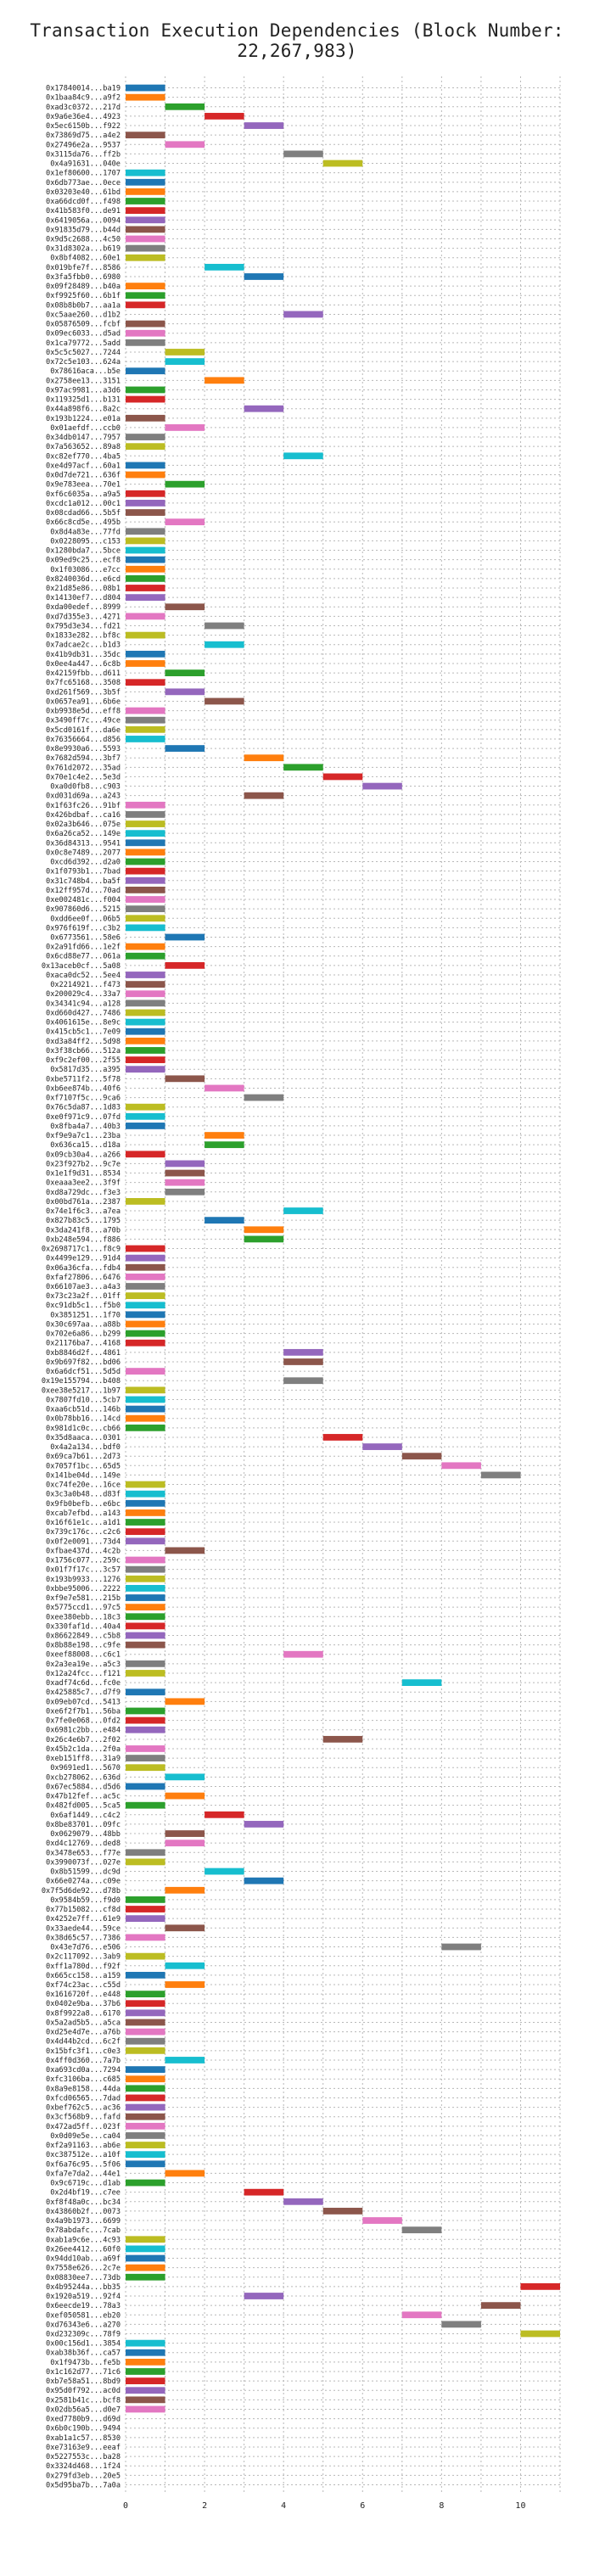 The width and height of the screenshot is (594, 2576). What do you see at coordinates (83, 1731) in the screenshot?
I see `y-tick-label: 0x6981c2bb...e484` at bounding box center [83, 1731].